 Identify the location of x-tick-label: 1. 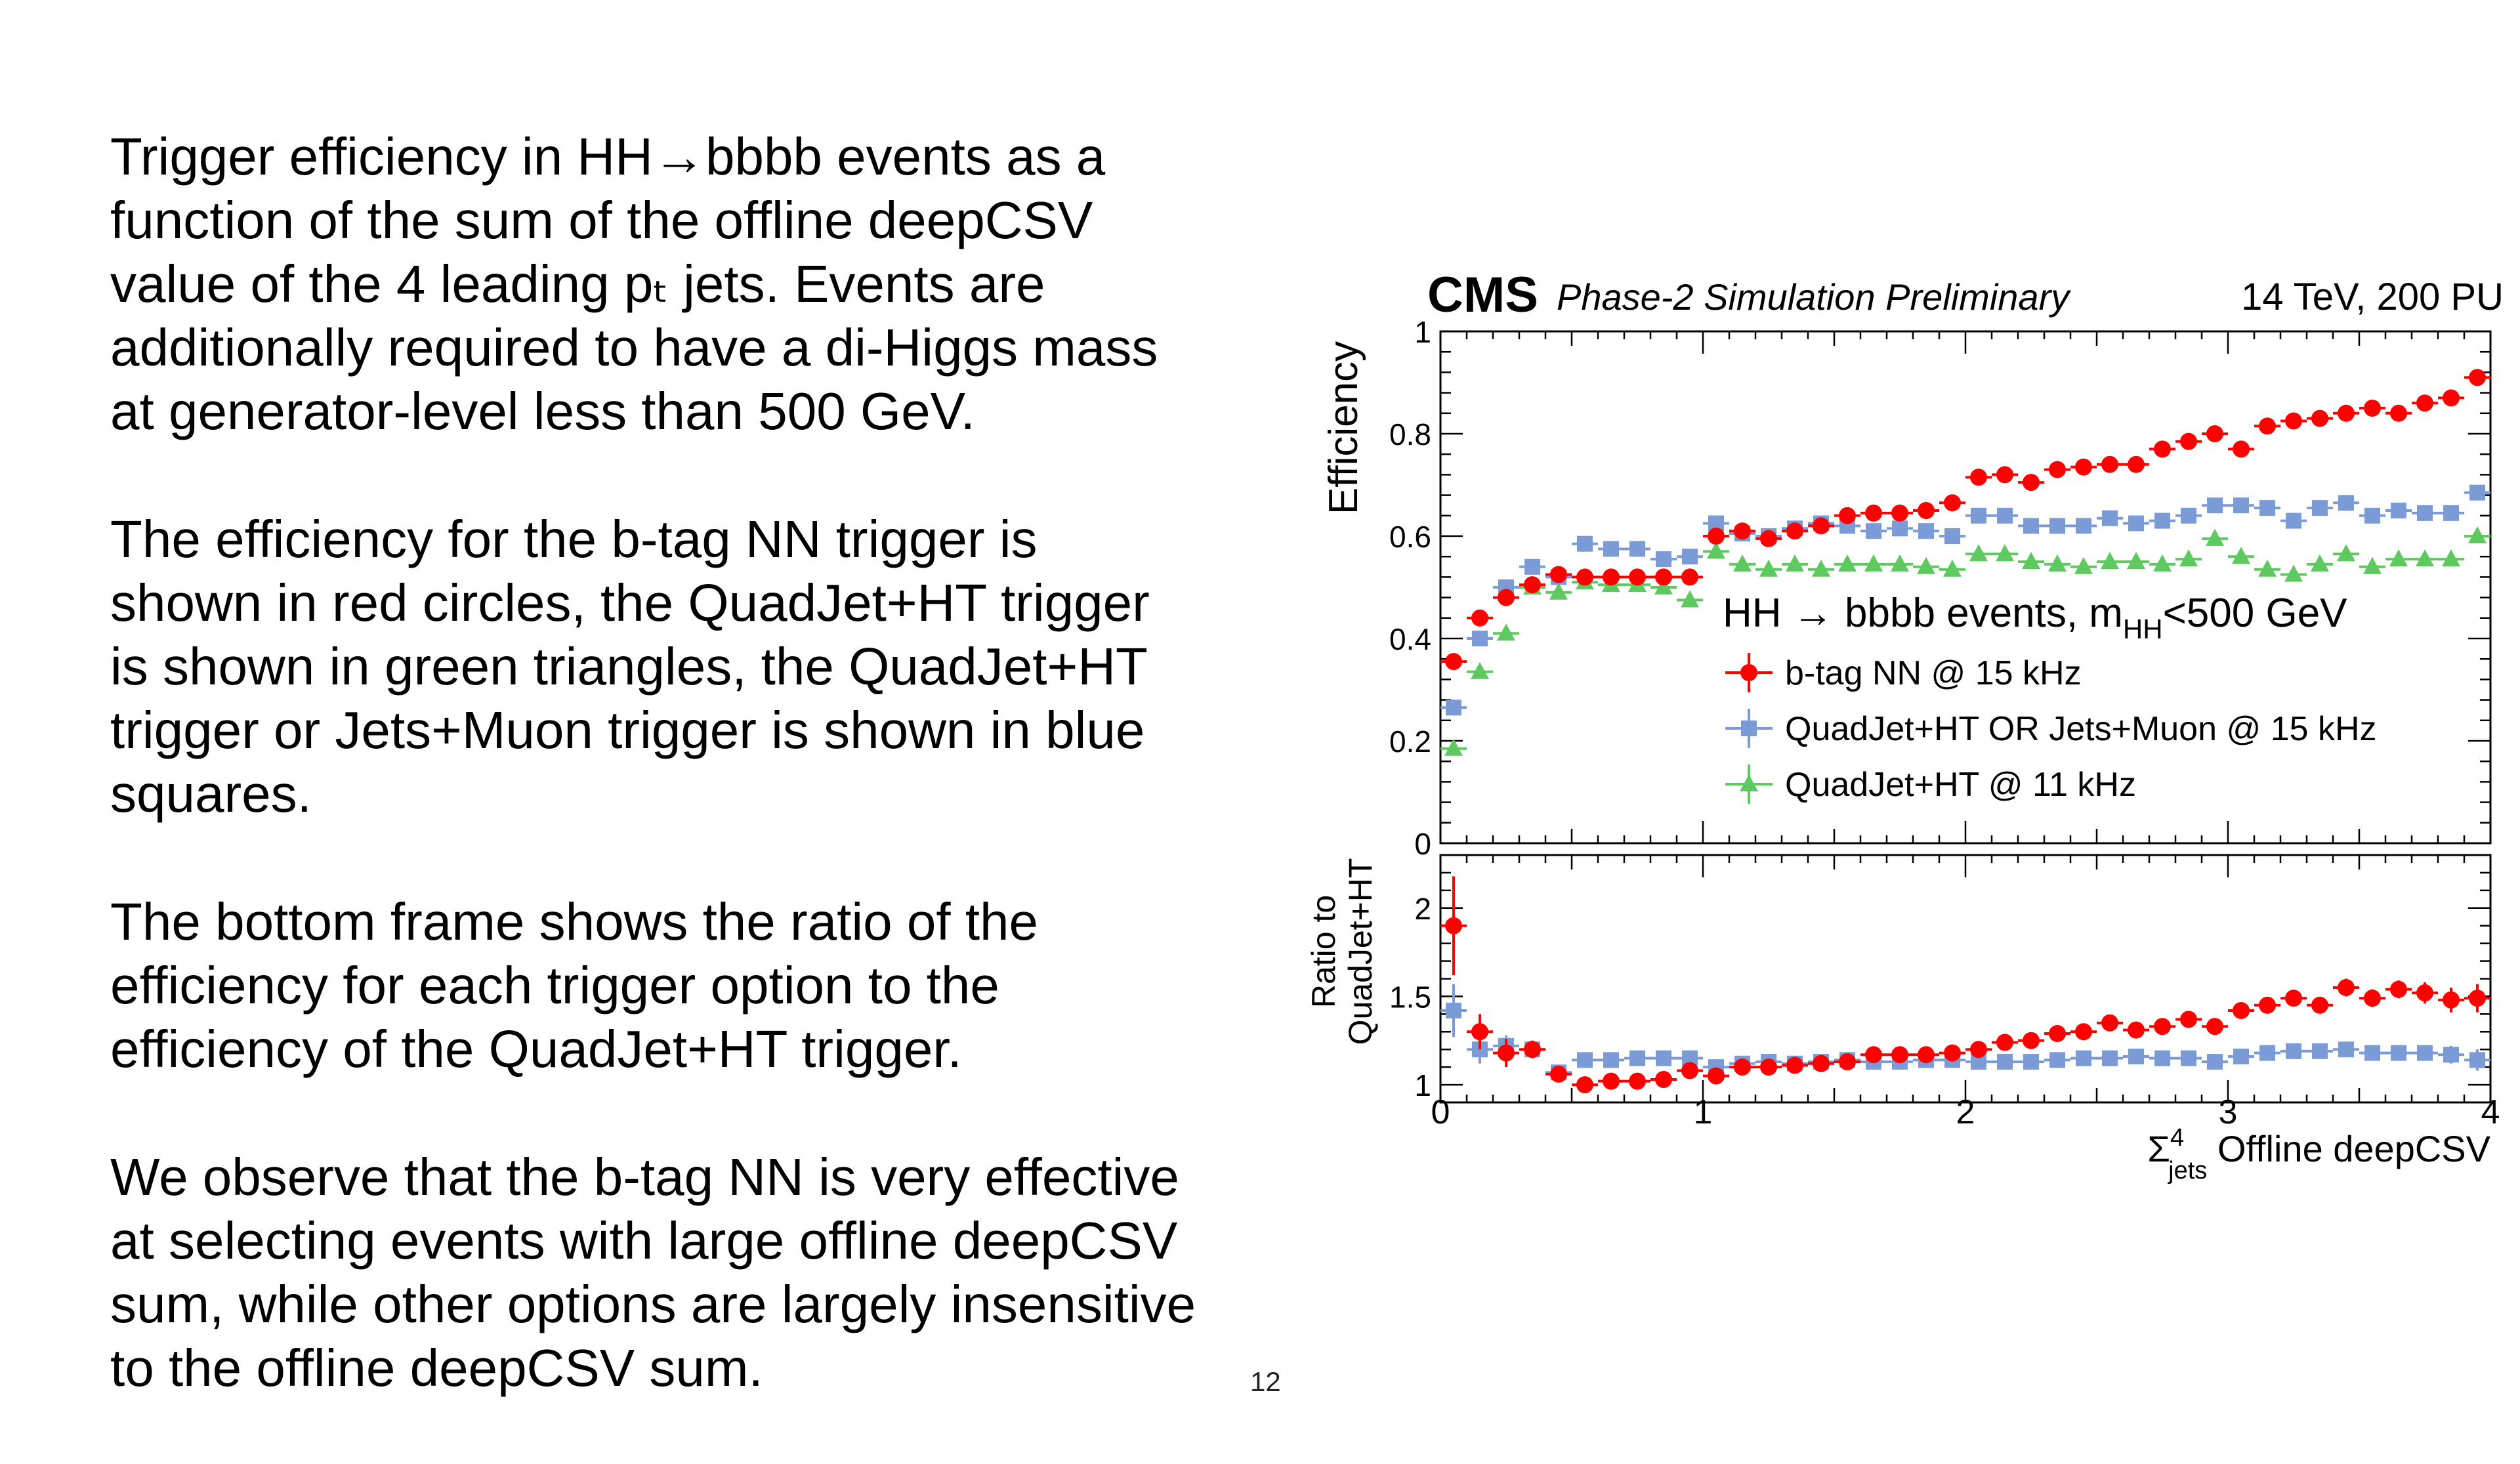
(1703, 1112).